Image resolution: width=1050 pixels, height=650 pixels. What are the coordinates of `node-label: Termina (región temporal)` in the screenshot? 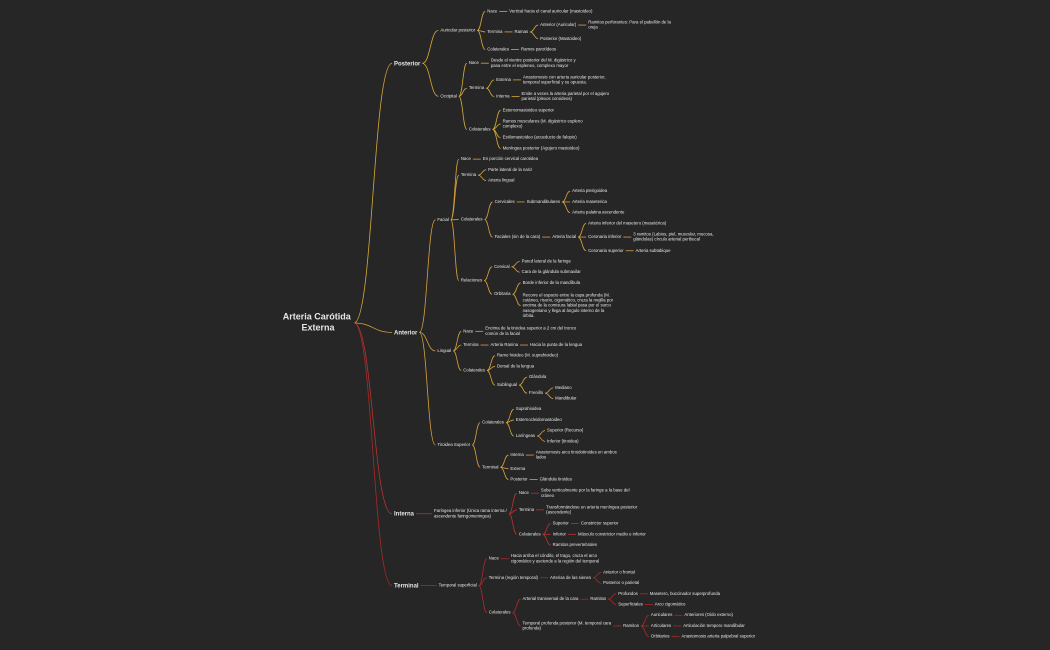 It's located at (514, 577).